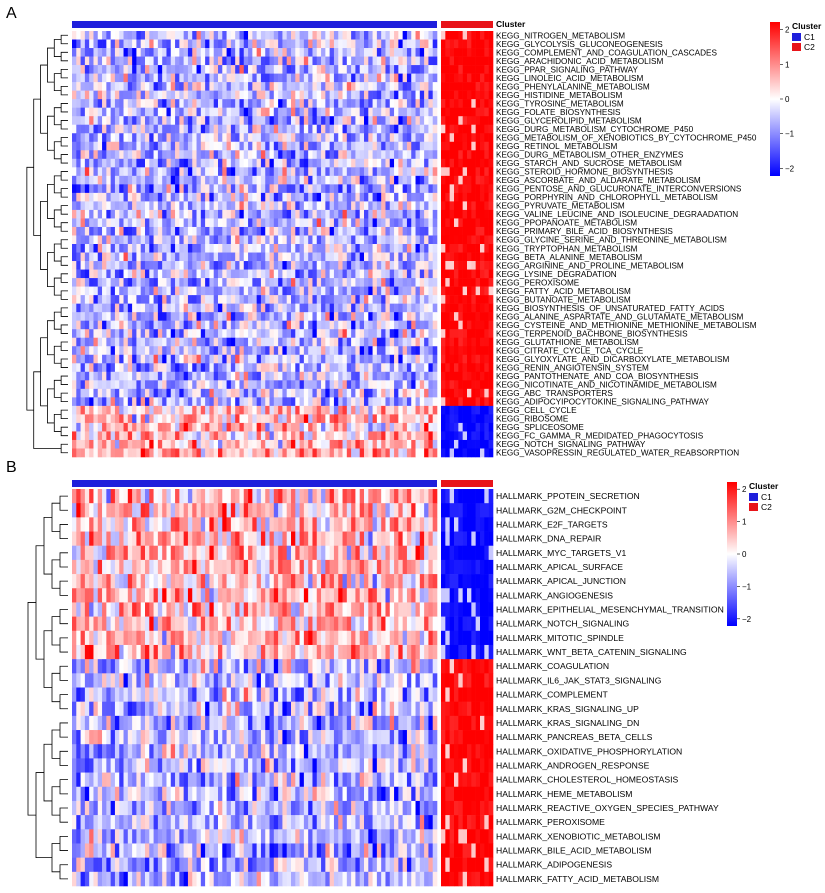  Describe the element at coordinates (556, 274) in the screenshot. I see `row-label: KEGG_LYSINE_DEGRADATION` at that location.